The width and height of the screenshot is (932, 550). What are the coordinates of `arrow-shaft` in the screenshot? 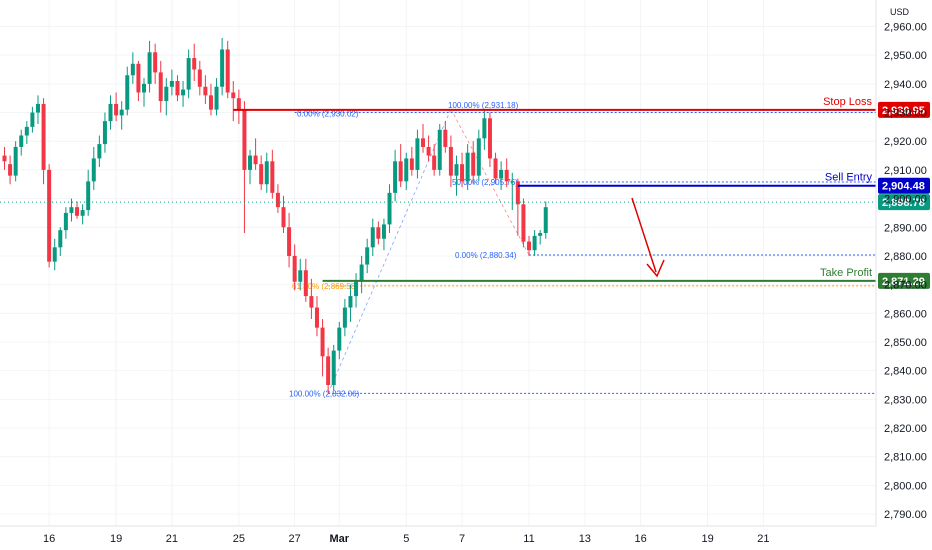 It's located at (644, 235).